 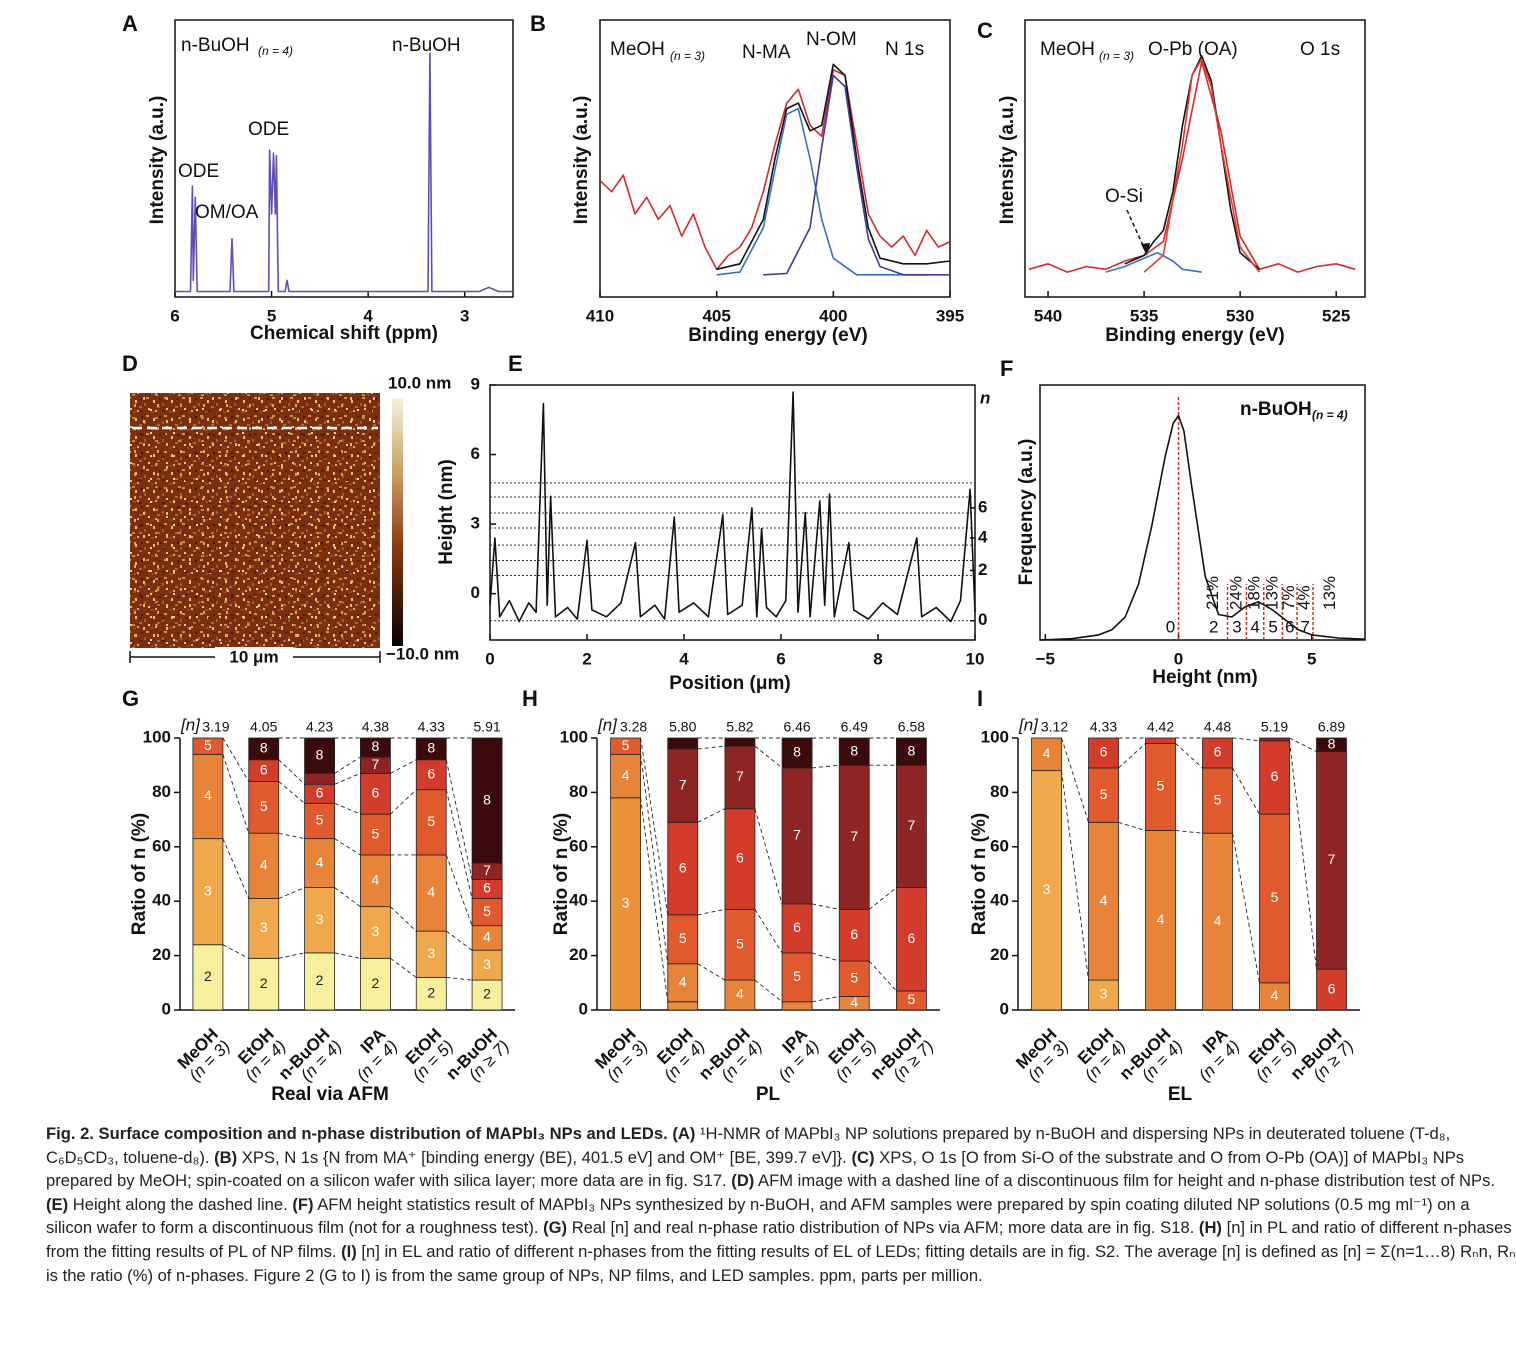 I want to click on x-tick-label: 535, so click(x=1144, y=315).